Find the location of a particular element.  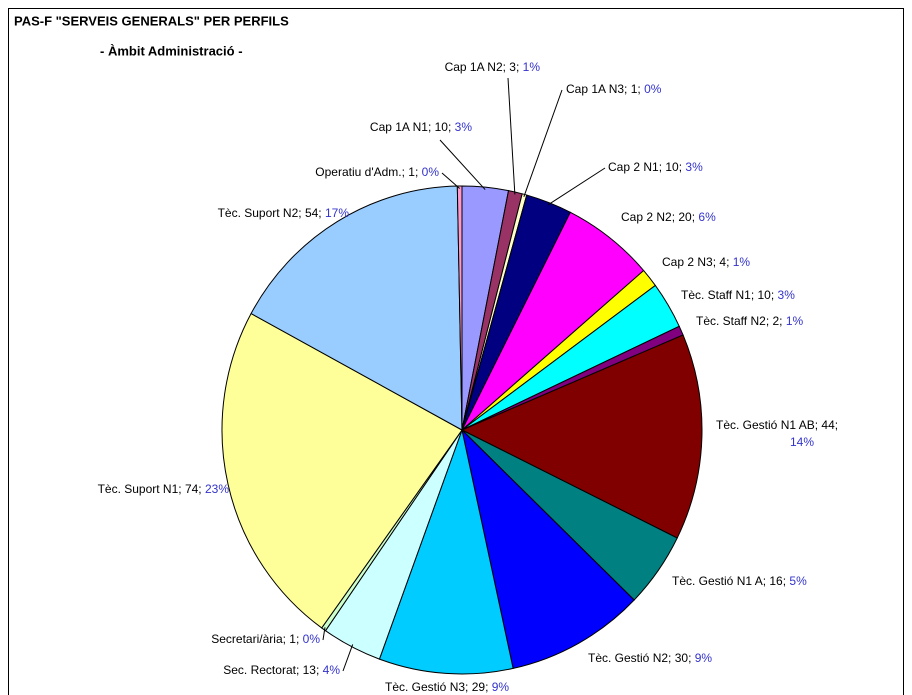

label-value: 30 is located at coordinates (682, 658).